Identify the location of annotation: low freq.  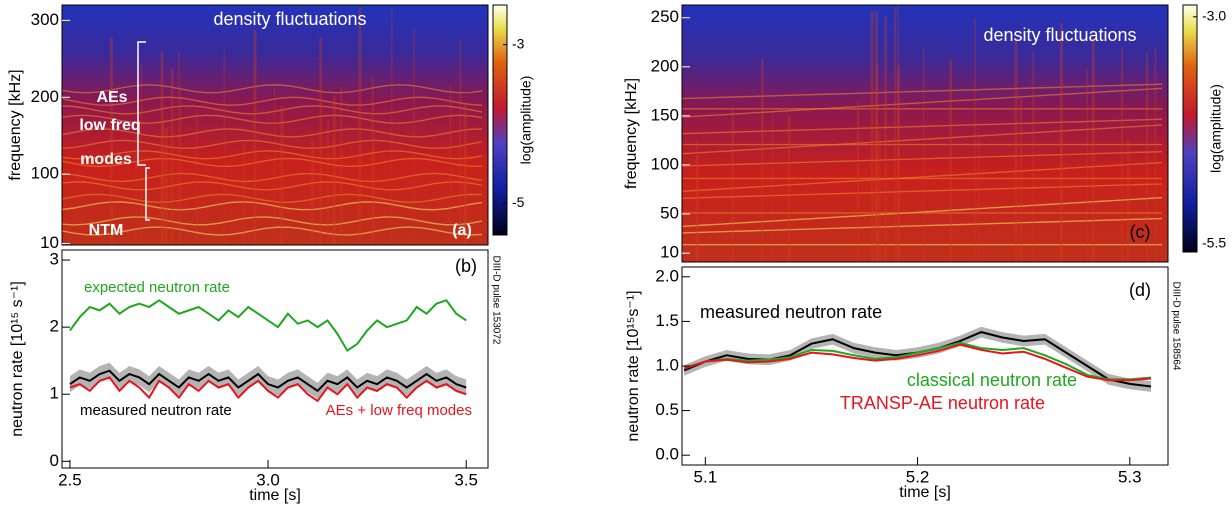
(109, 125).